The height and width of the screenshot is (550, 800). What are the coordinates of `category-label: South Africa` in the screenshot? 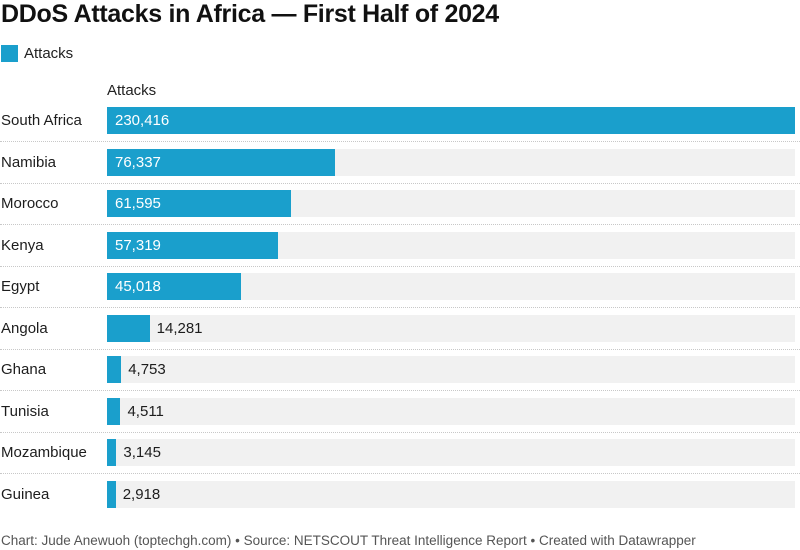 It's located at (41, 120).